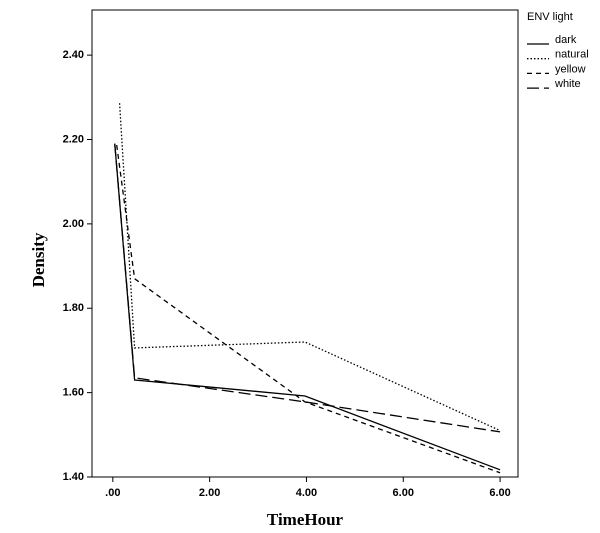 The image size is (600, 533). Describe the element at coordinates (567, 84) in the screenshot. I see `legend-label: white` at that location.